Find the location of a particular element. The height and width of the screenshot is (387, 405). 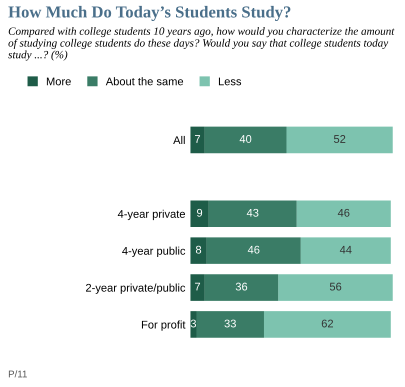

y-tick-label: 4-year private is located at coordinates (151, 215).